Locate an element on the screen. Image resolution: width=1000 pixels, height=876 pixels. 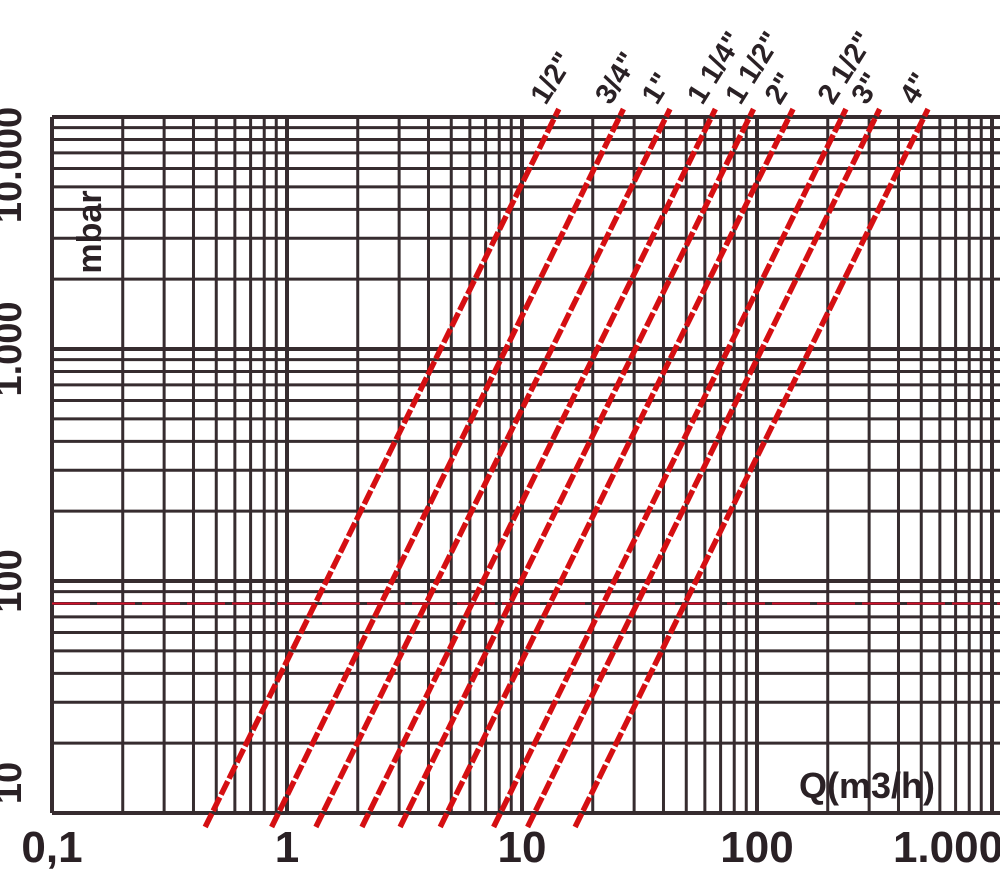
x-tick-label: 1.000 is located at coordinates (946, 847).